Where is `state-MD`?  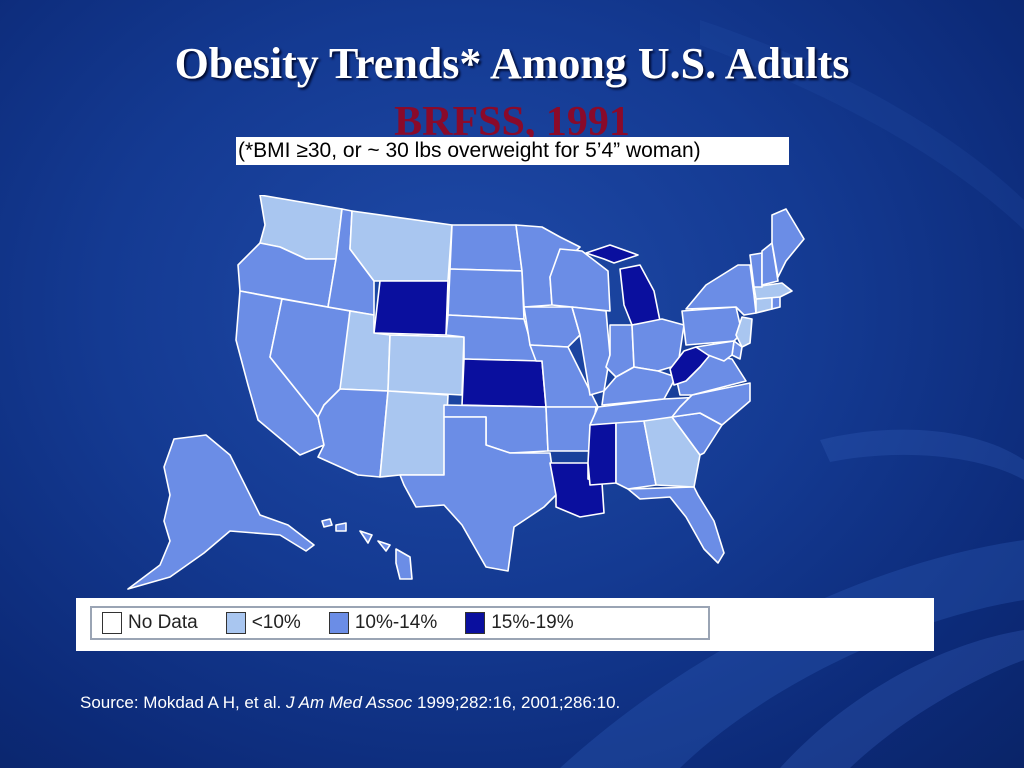 state-MD is located at coordinates (715, 351).